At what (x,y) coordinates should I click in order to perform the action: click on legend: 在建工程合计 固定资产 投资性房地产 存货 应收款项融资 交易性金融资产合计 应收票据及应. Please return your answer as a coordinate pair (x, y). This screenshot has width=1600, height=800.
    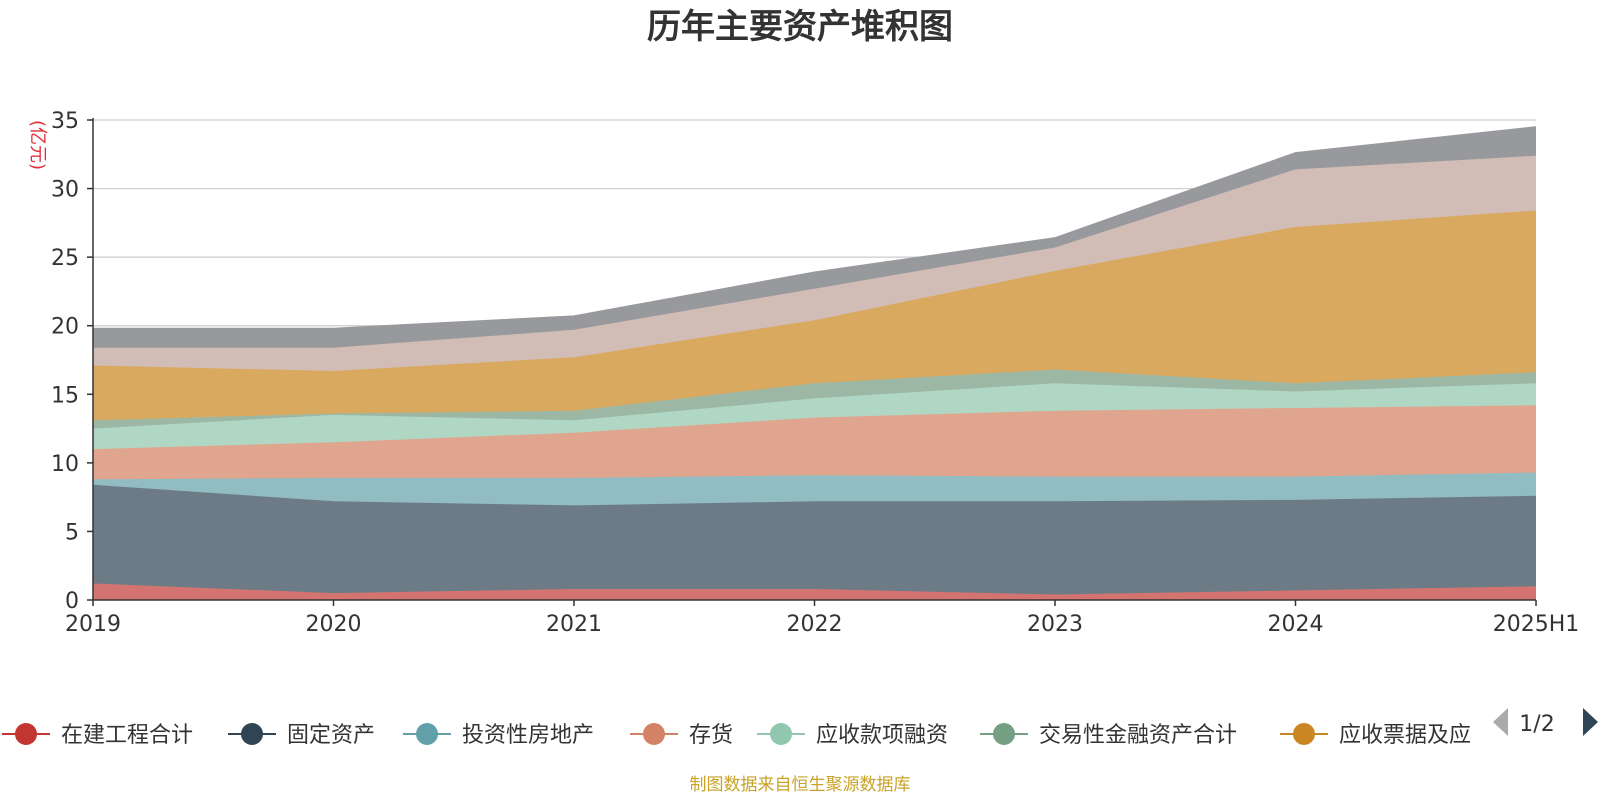
    Looking at the image, I should click on (736, 735).